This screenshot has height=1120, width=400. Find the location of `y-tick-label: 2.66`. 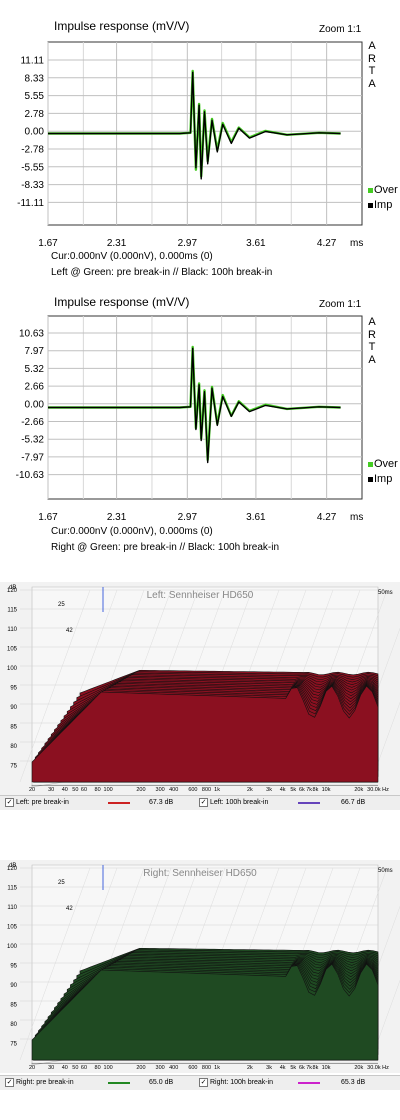

y-tick-label: 2.66 is located at coordinates (35, 387).